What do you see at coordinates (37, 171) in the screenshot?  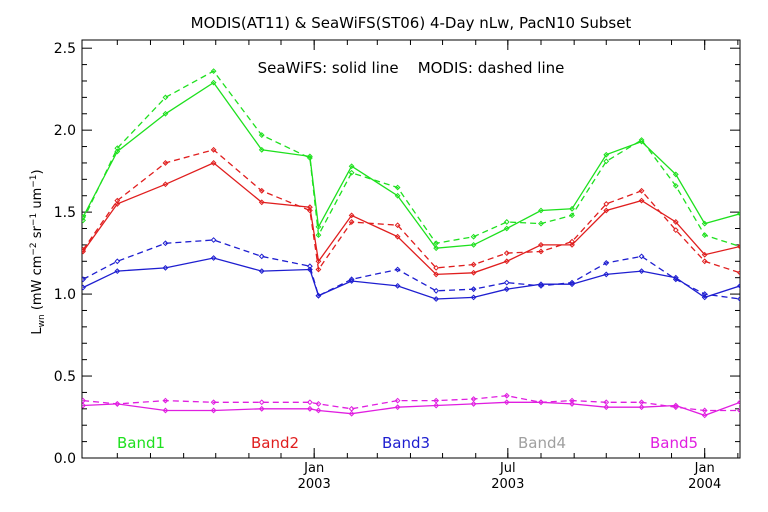 I see `y-axis-label-close: )` at bounding box center [37, 171].